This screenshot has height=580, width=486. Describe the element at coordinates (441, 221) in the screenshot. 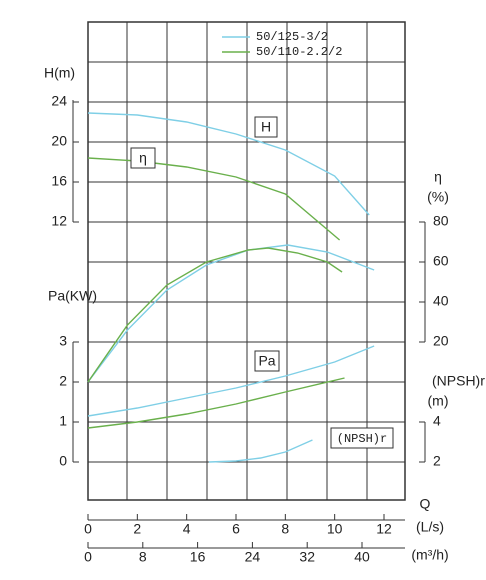

I see `y-tick-label: 80` at that location.